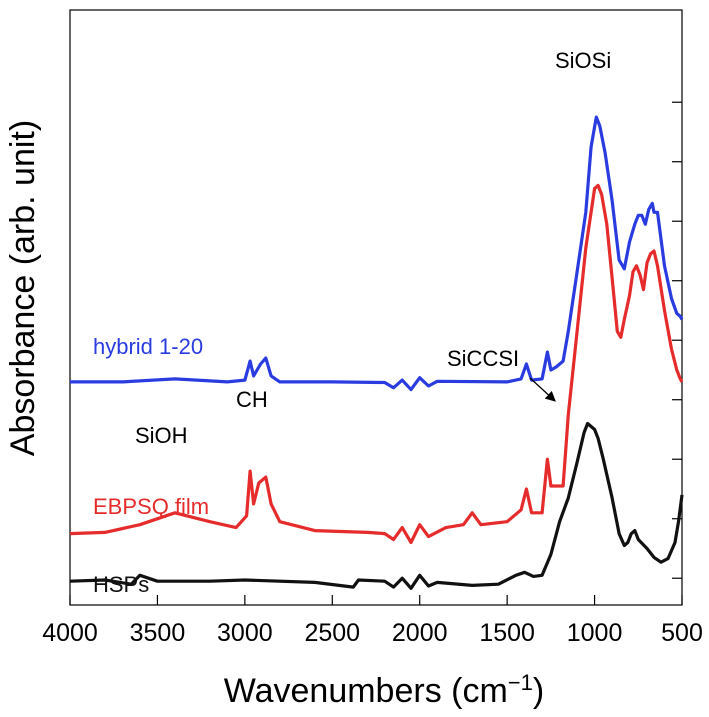  What do you see at coordinates (507, 633) in the screenshot?
I see `x-tick-label: 1500` at bounding box center [507, 633].